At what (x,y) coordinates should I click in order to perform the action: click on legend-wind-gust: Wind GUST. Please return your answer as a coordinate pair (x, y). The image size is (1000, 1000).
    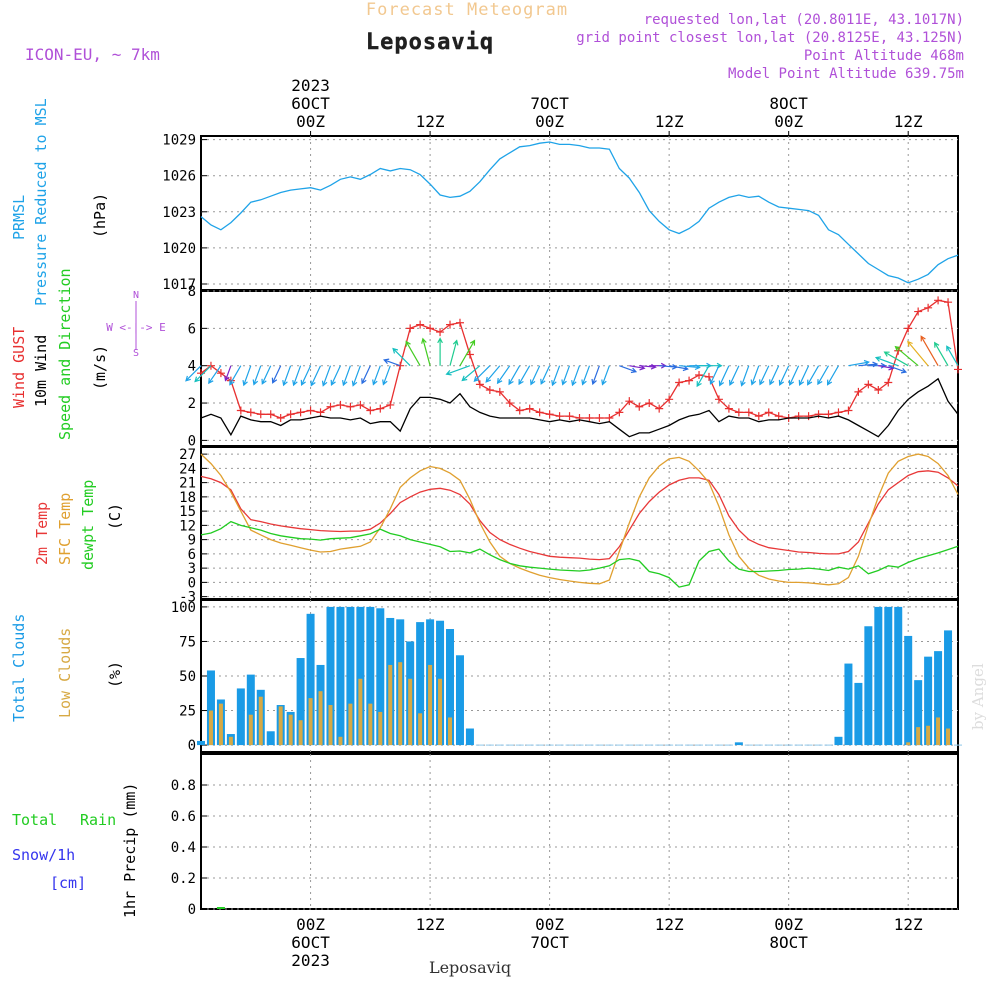
    Looking at the image, I should click on (19, 367).